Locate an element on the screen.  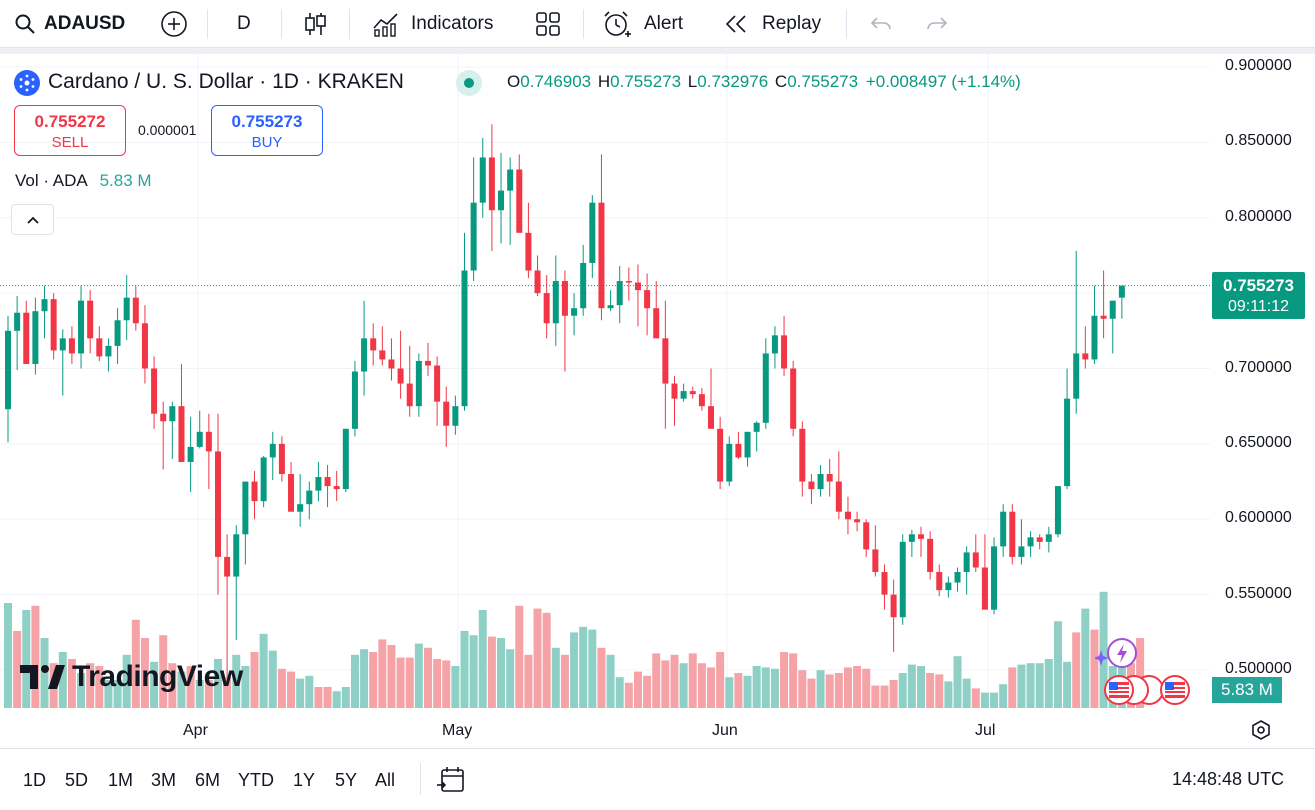
price-scale-label: 0.550000 is located at coordinates (1258, 593).